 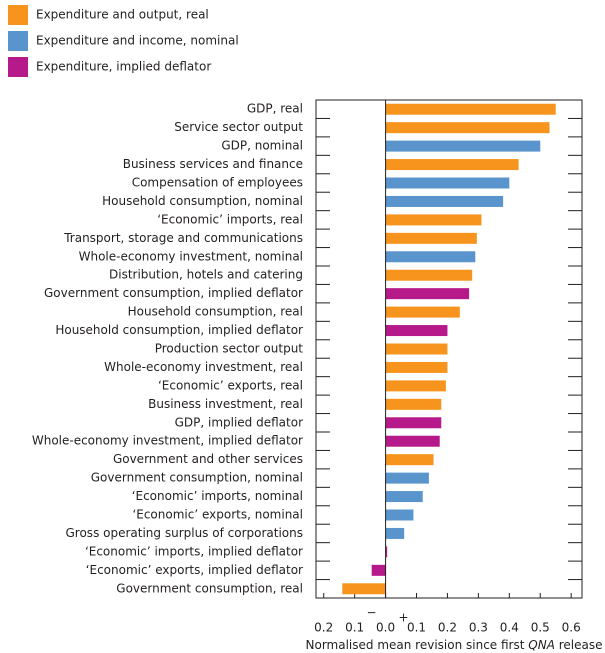 I want to click on category-label: ‘Economic’ exports, nominal, so click(x=217, y=515).